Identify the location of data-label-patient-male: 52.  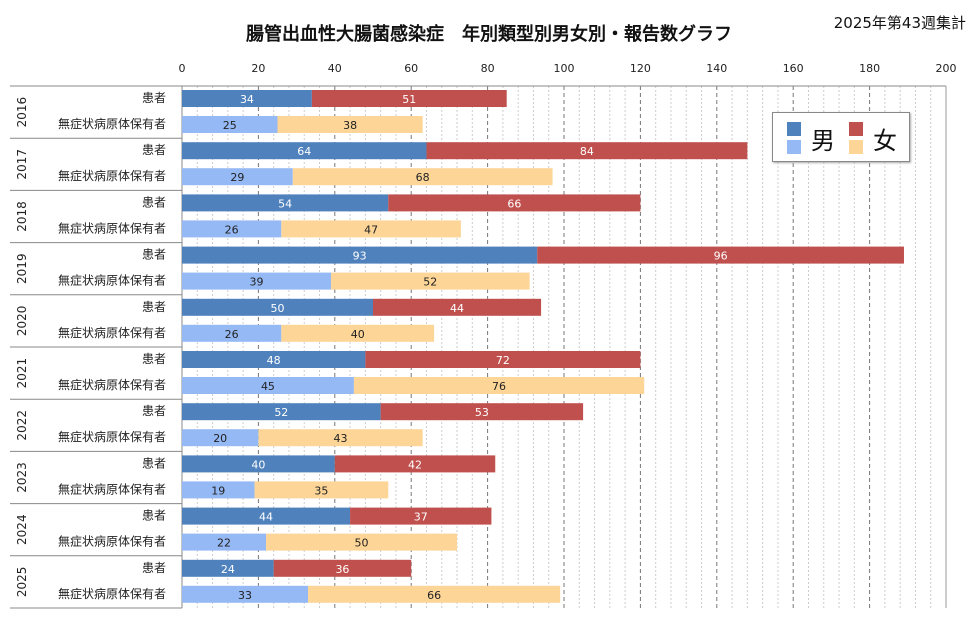
(281, 412).